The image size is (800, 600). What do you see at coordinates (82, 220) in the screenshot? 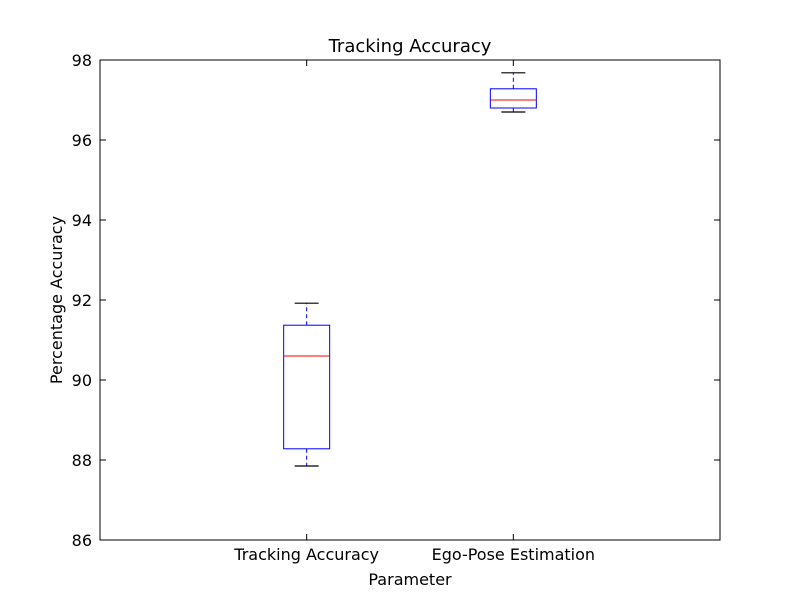
I see `y-tick-label: 94` at bounding box center [82, 220].